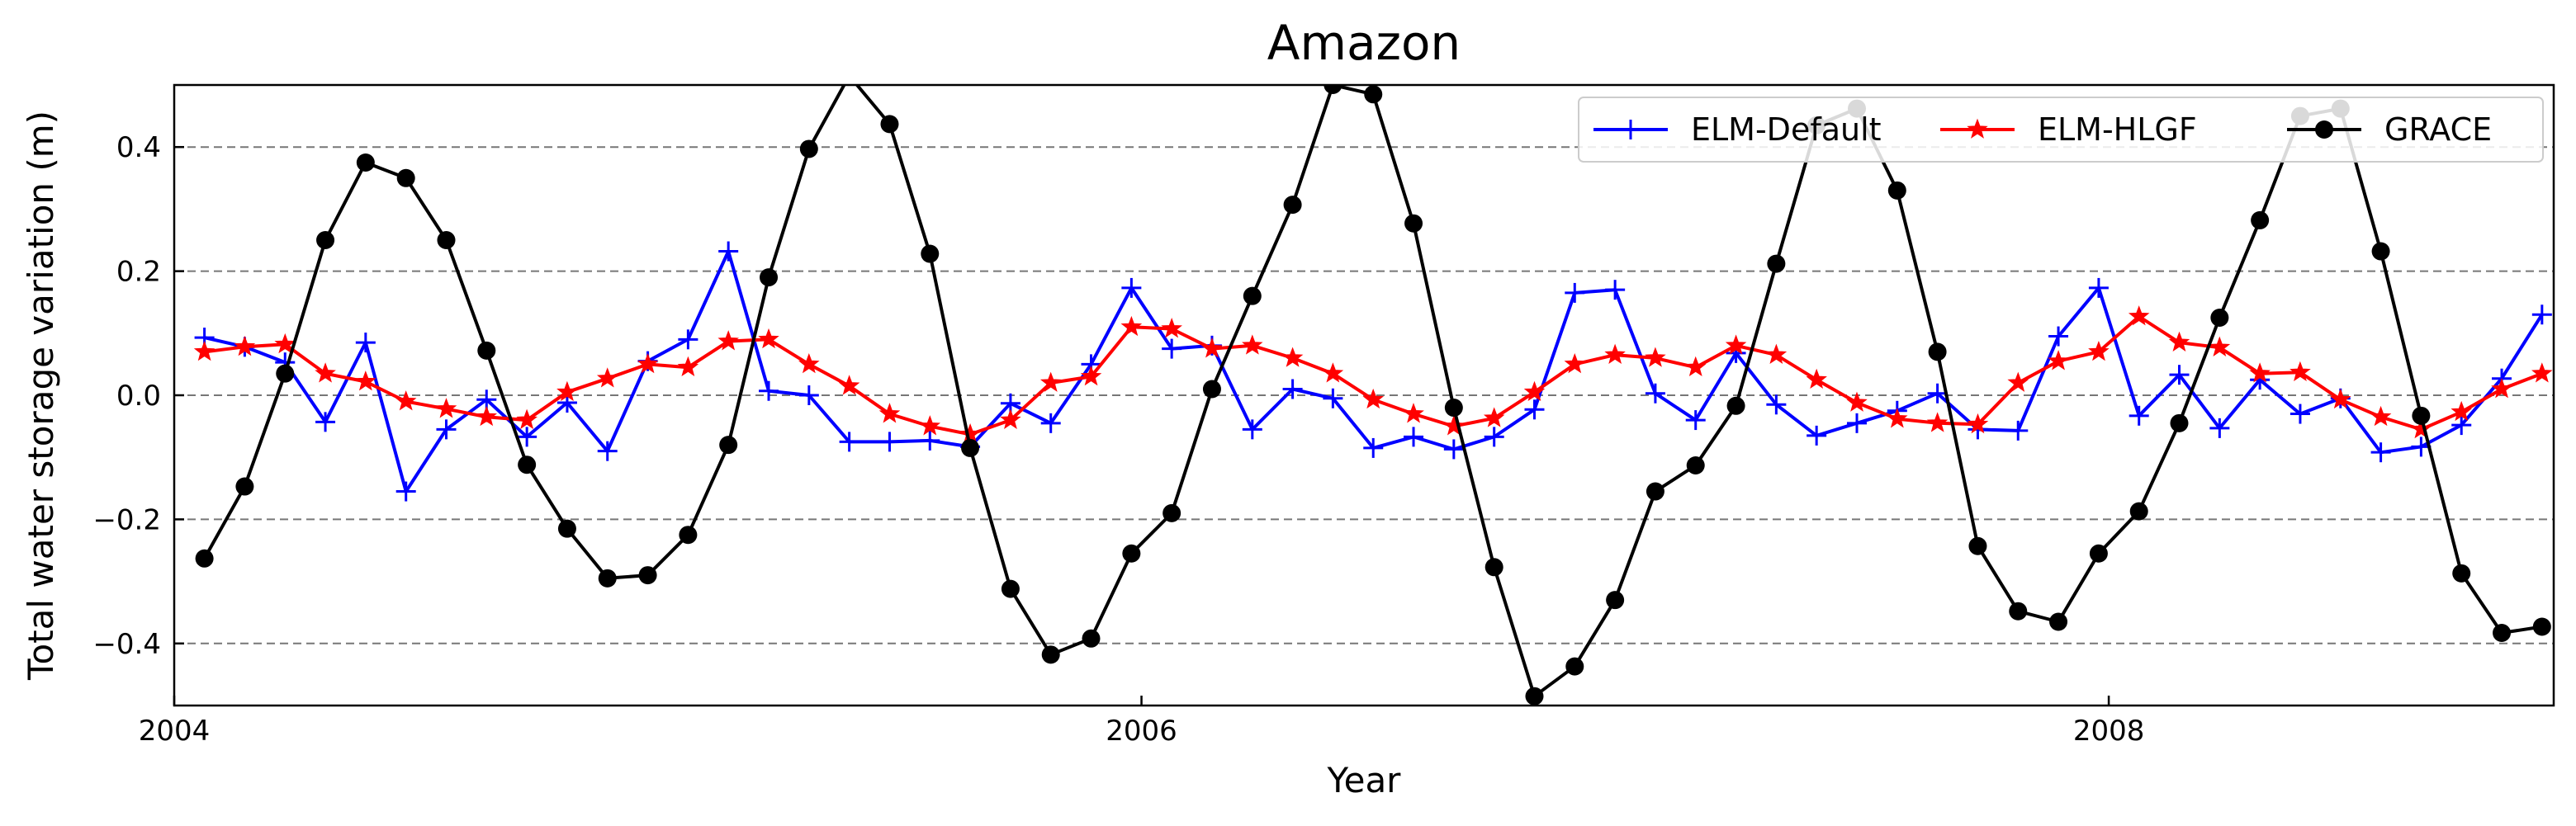  Describe the element at coordinates (41, 396) in the screenshot. I see `y-axis-title: Total water storage variation (m)` at that location.